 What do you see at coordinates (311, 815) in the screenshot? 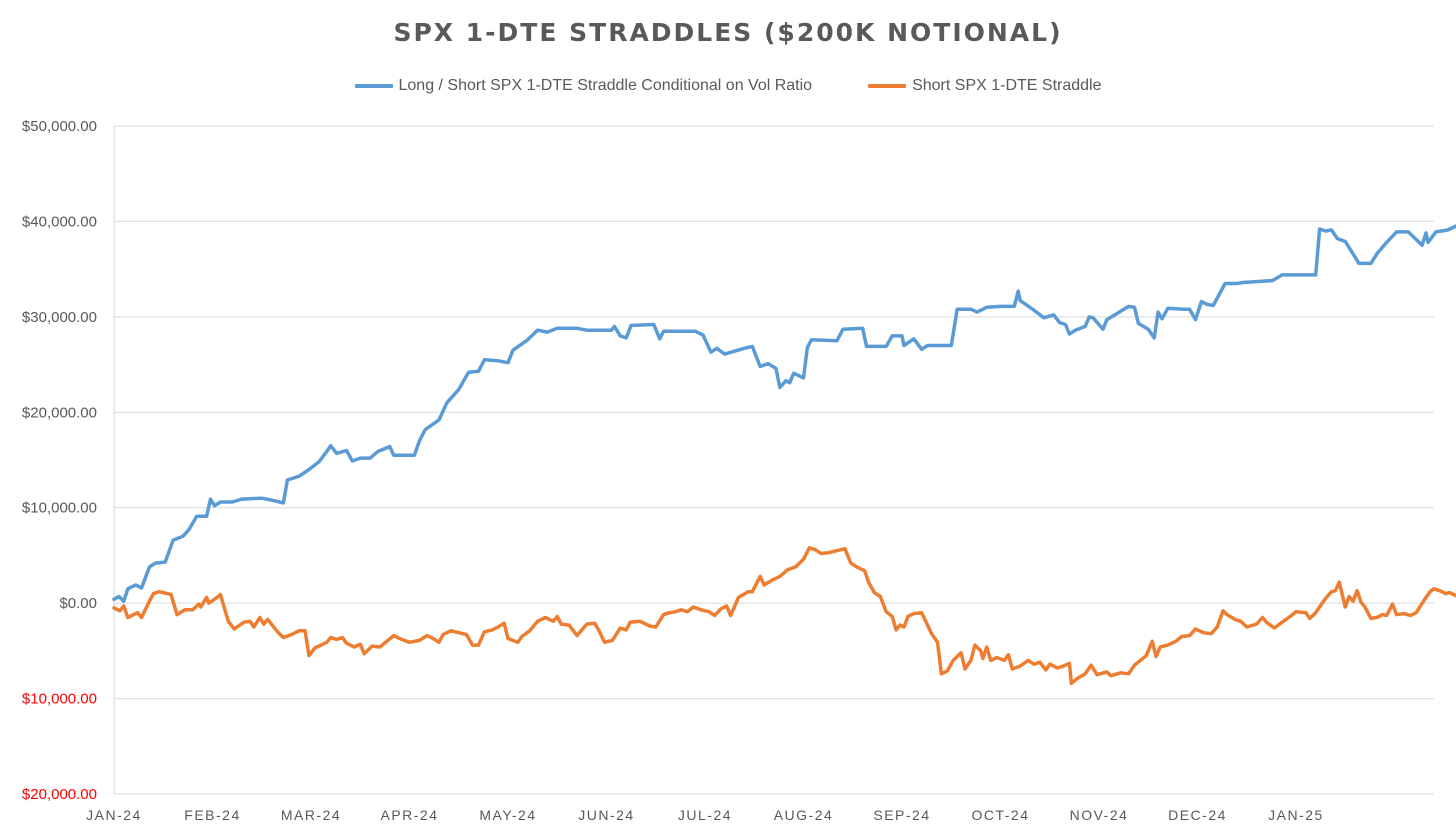
I see `x-tick-label: MAR-24` at bounding box center [311, 815].